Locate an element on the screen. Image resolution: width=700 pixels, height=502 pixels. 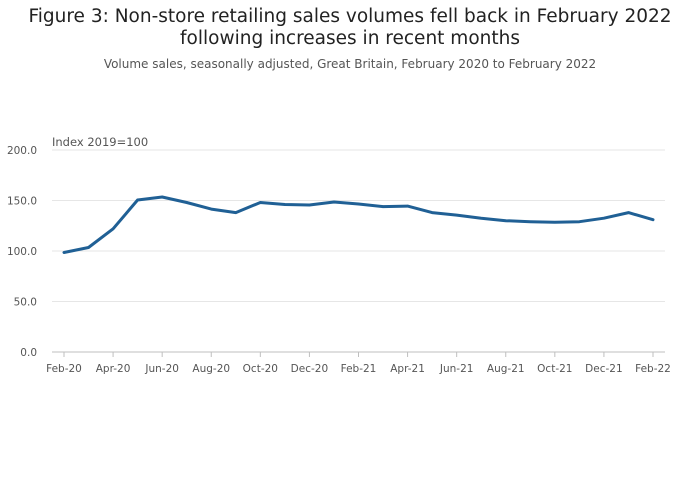
x-tick-label: Jun-20 is located at coordinates (161, 369).